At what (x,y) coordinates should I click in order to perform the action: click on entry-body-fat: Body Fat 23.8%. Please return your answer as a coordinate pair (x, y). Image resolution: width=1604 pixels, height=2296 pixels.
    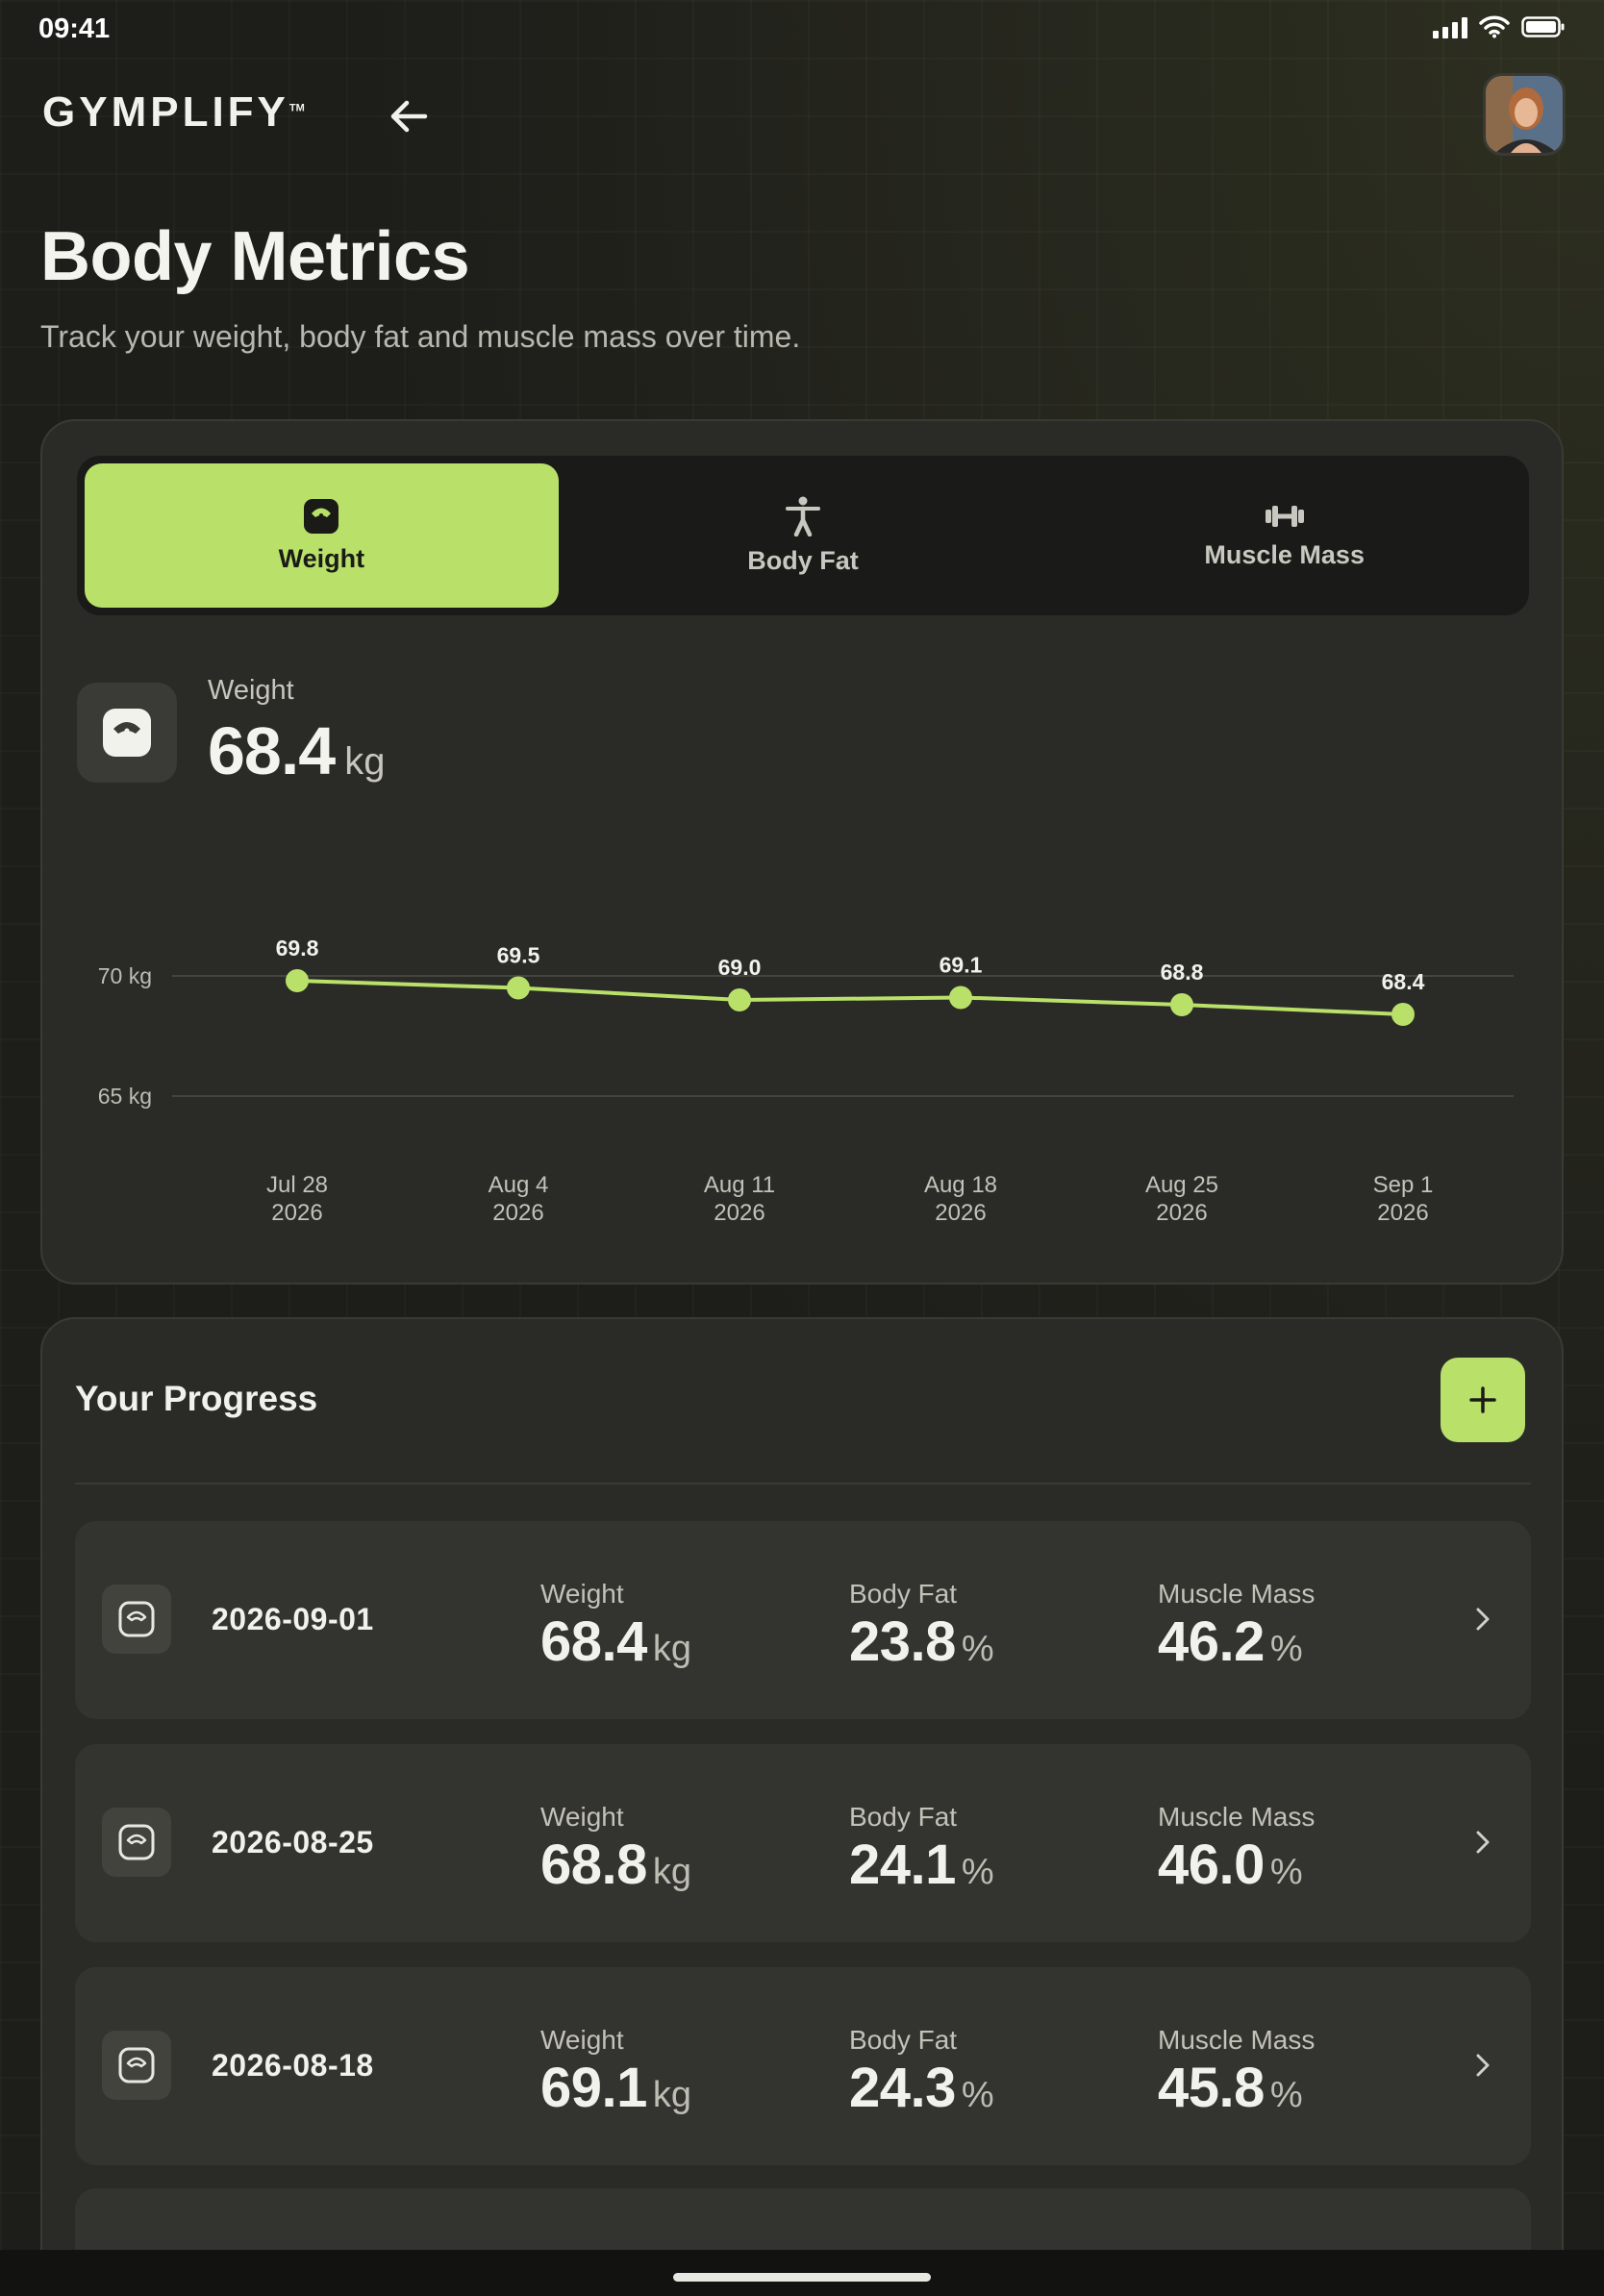
    Looking at the image, I should click on (921, 1626).